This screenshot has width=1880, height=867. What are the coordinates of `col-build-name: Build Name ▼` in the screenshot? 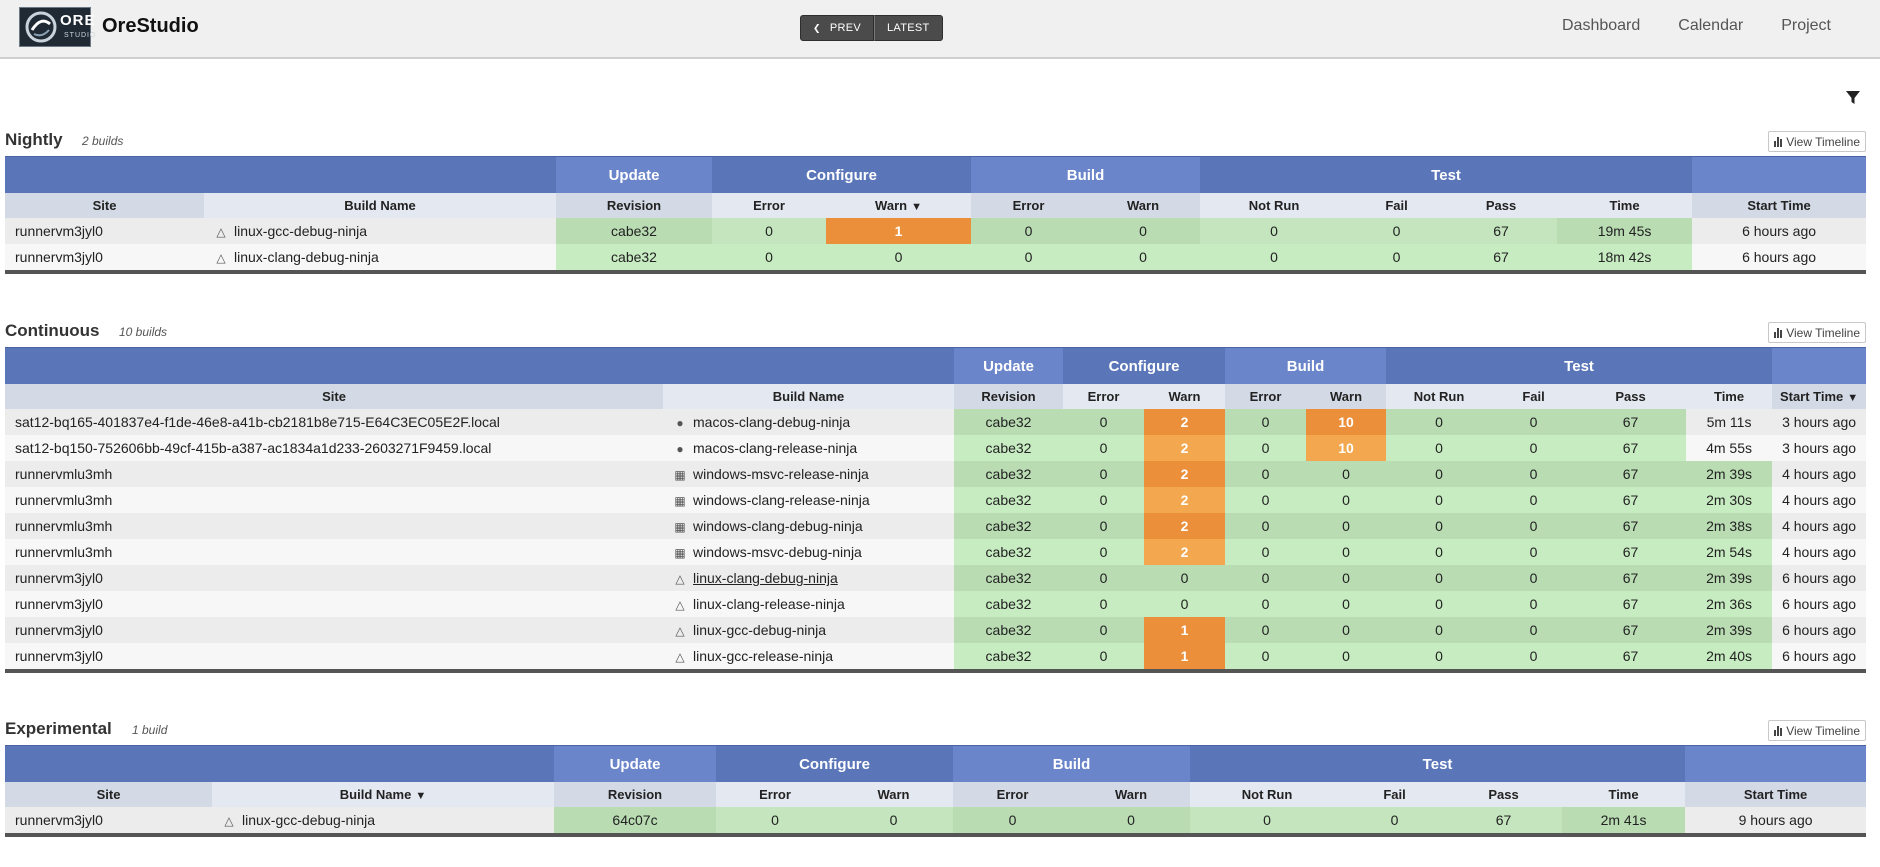 It's located at (383, 794).